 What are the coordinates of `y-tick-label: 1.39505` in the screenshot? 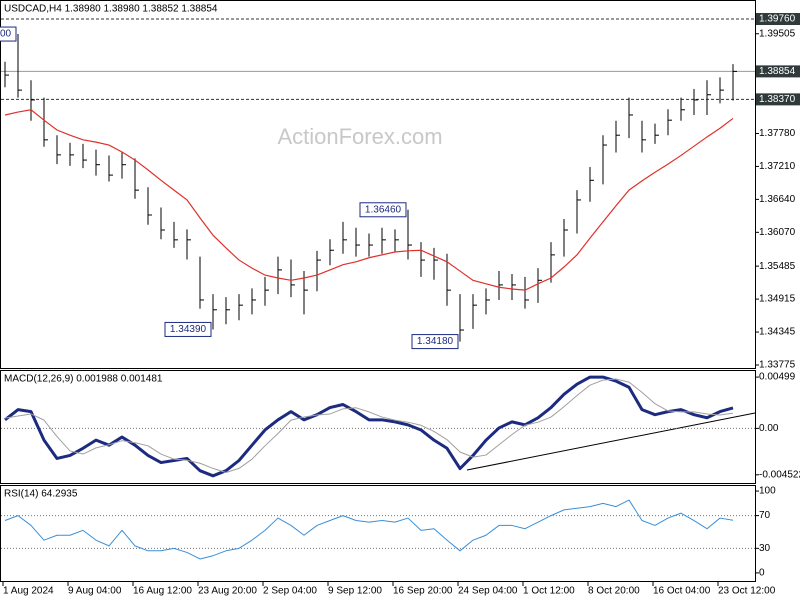 It's located at (777, 33).